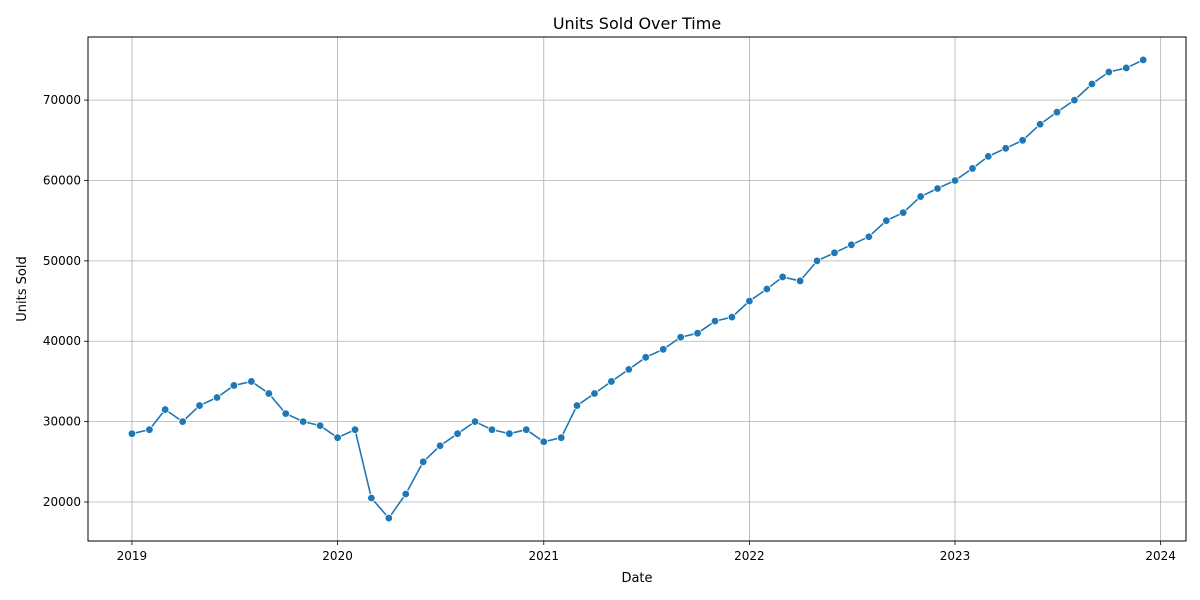 This screenshot has height=600, width=1200. Describe the element at coordinates (636, 578) in the screenshot. I see `x-axis-label: Date` at that location.